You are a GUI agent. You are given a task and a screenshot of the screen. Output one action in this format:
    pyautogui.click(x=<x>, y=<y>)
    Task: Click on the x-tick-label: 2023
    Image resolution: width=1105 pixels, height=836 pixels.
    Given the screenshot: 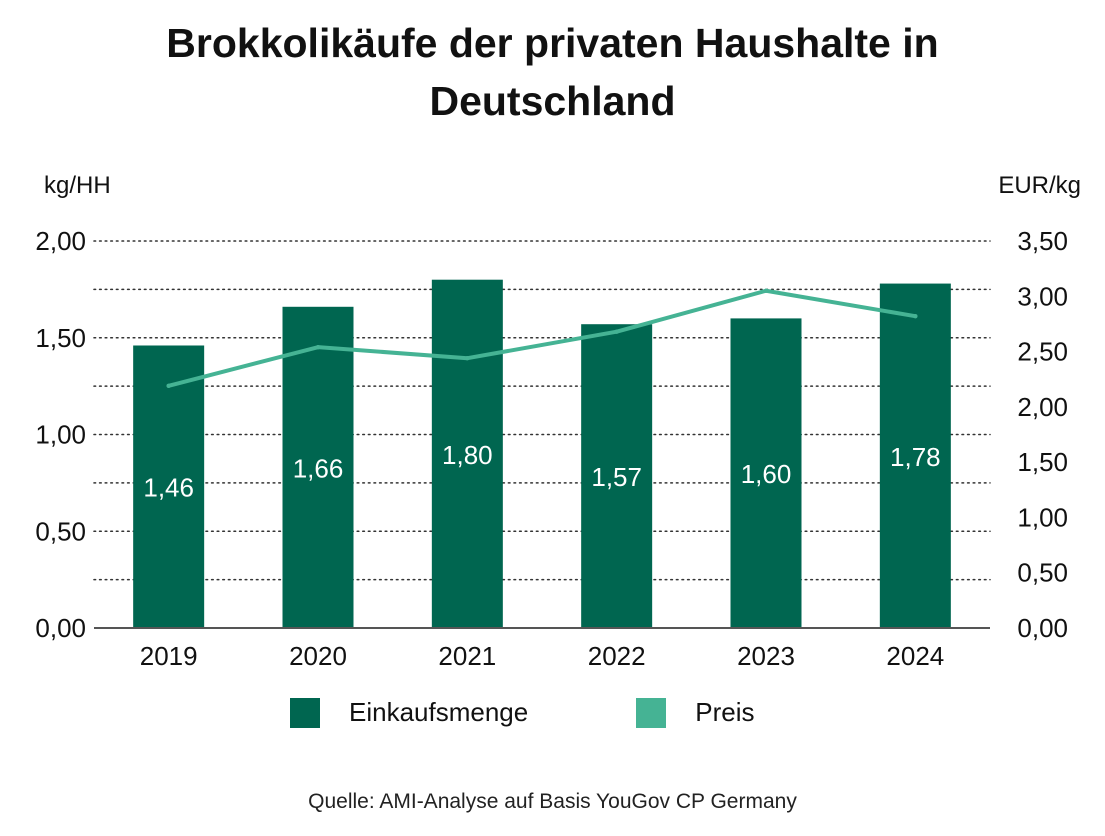 What is the action you would take?
    pyautogui.click(x=766, y=656)
    